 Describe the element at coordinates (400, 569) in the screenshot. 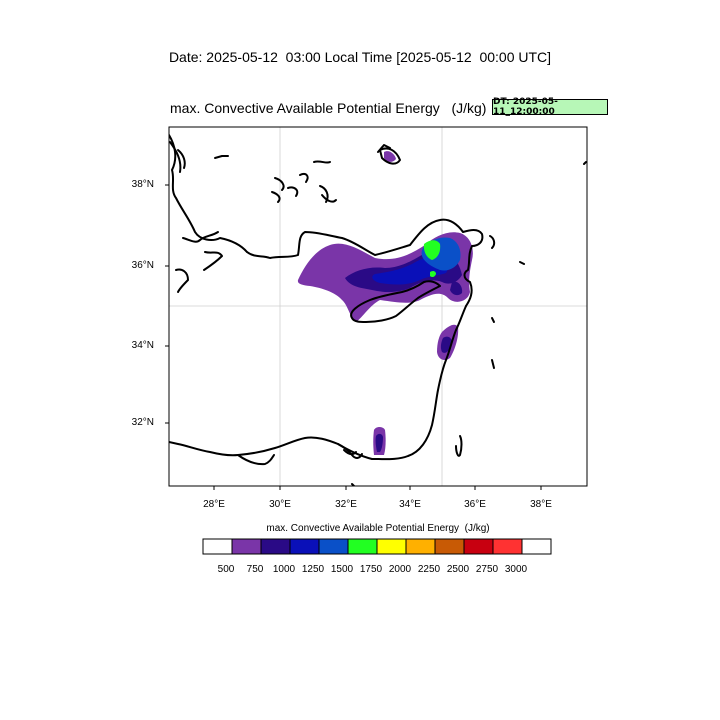

I see `colorbar-label: 2000` at that location.